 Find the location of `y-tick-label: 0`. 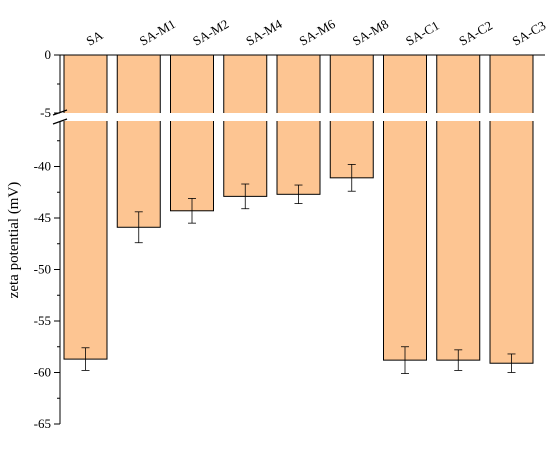

y-tick-label: 0 is located at coordinates (48, 54).